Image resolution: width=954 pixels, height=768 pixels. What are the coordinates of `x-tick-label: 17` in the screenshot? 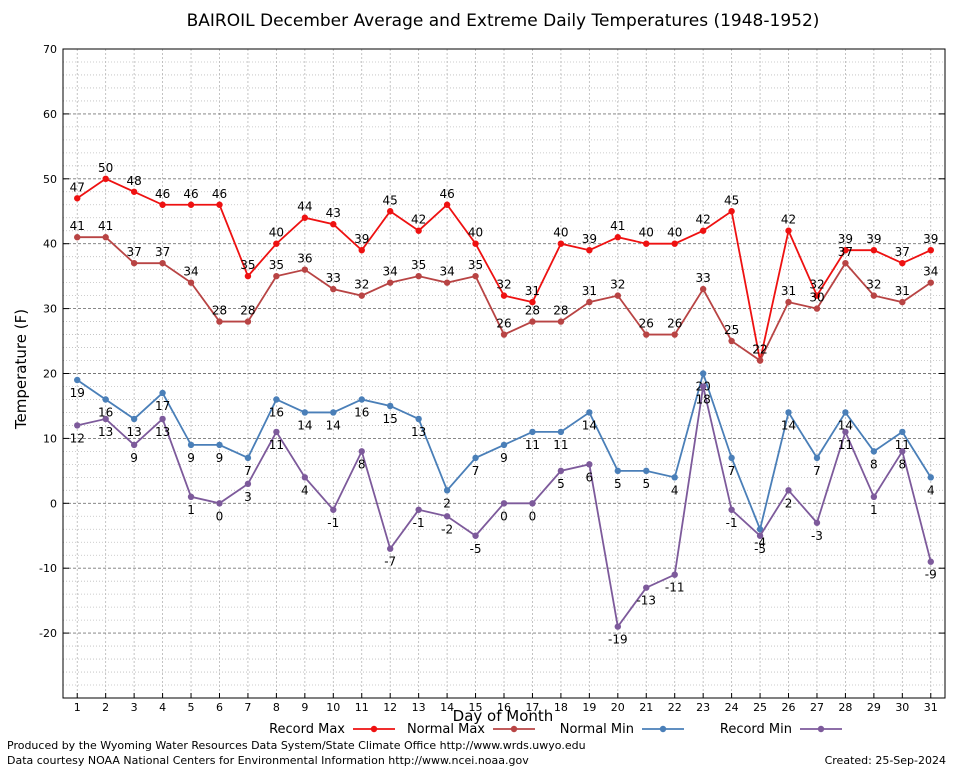 It's located at (532, 707).